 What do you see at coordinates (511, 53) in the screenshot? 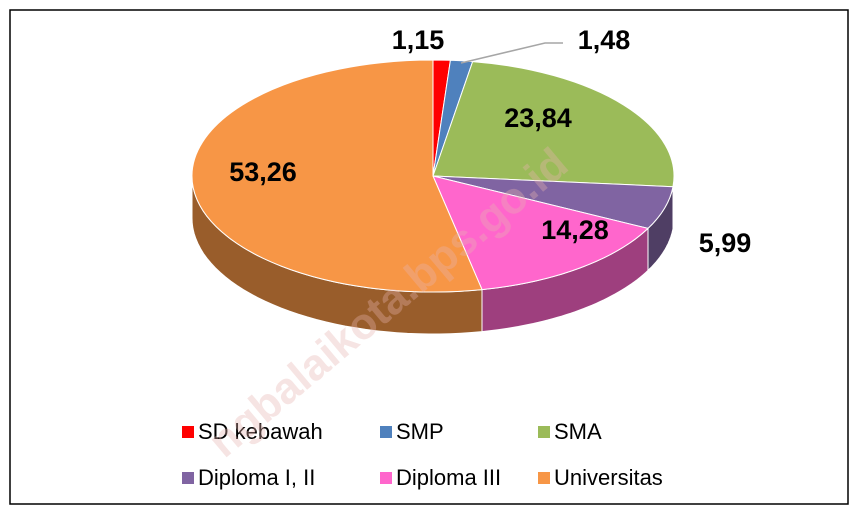
I see `leader-line` at bounding box center [511, 53].